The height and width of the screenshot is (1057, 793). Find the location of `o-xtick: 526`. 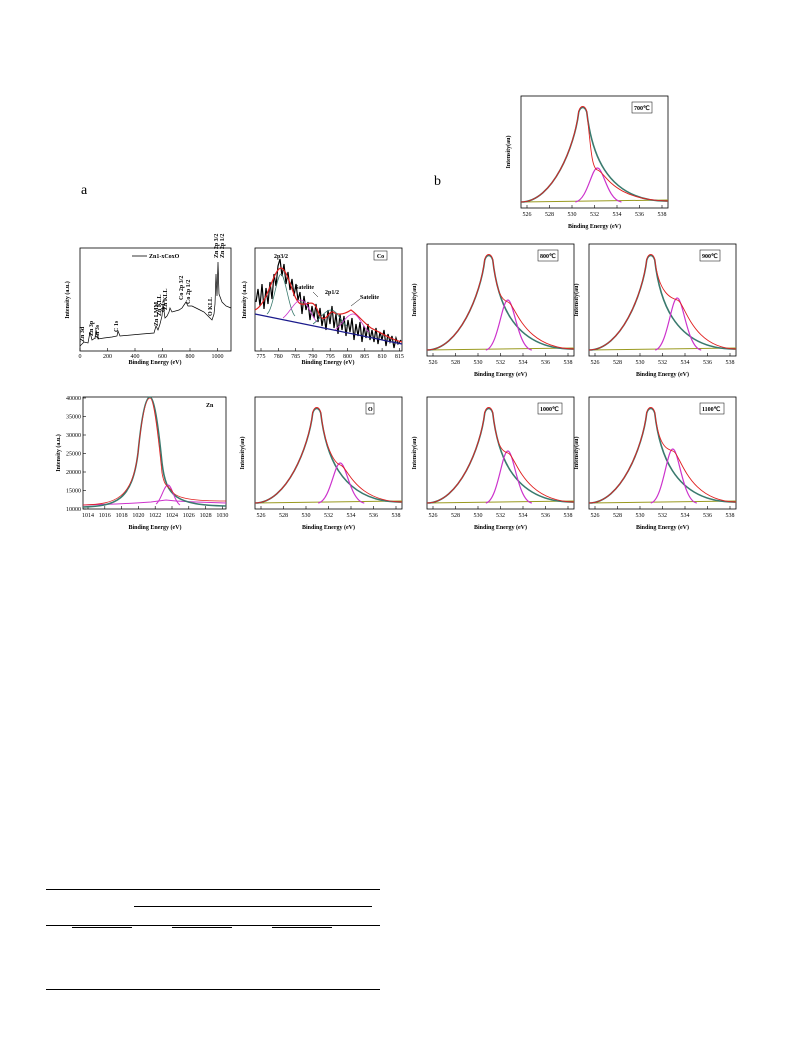

o-xtick: 526 is located at coordinates (261, 516).